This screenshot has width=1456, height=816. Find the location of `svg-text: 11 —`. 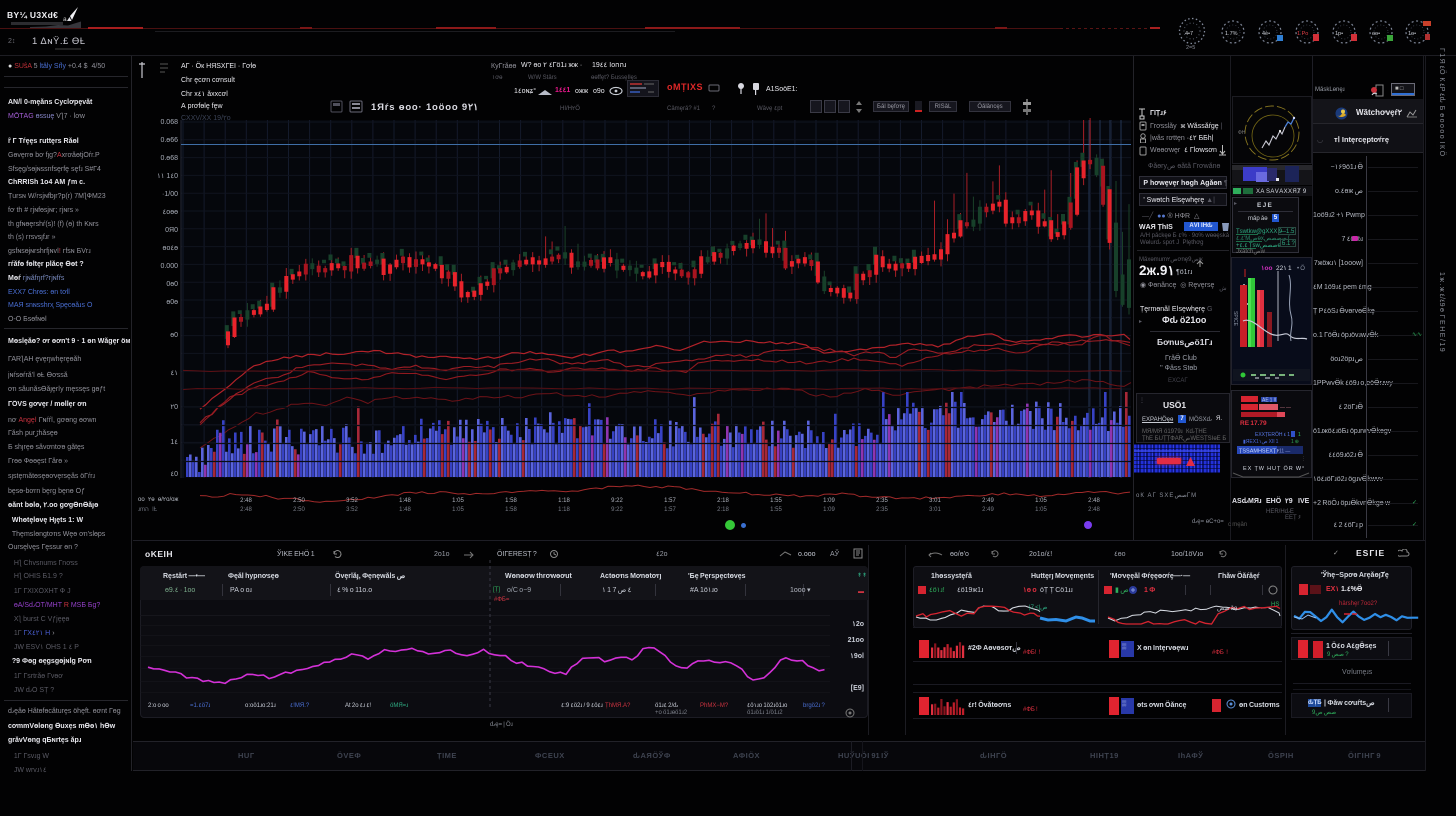

svg-text: 11 — is located at coordinates (1284, 452).